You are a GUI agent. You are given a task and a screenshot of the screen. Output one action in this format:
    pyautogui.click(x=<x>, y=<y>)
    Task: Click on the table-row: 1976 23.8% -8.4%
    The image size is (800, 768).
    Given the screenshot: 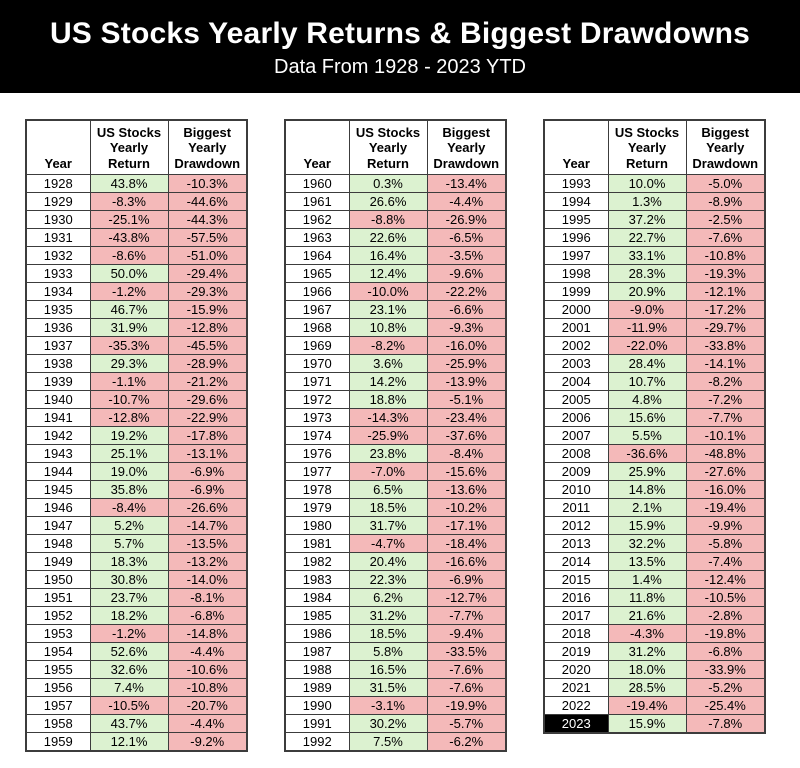 What is the action you would take?
    pyautogui.click(x=395, y=453)
    